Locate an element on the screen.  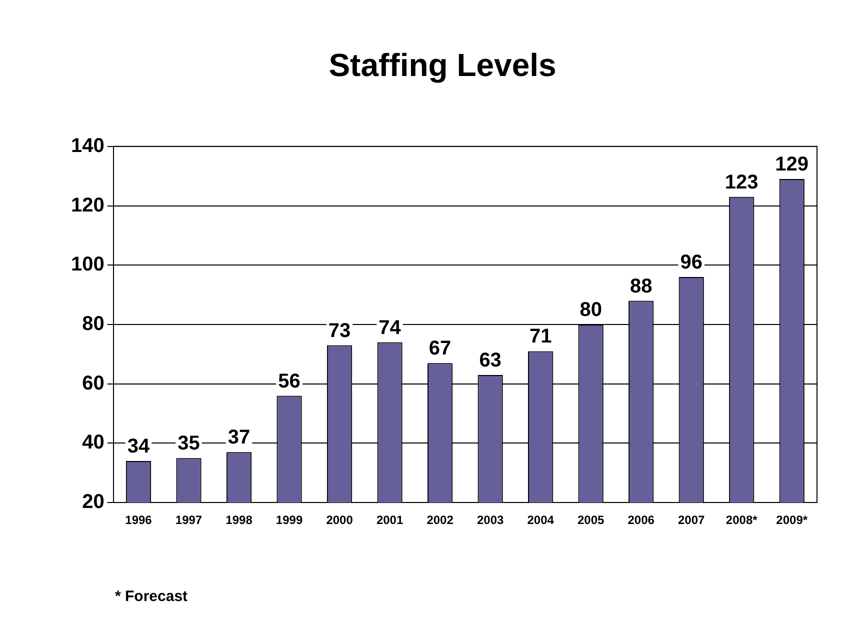
data-label: 71 is located at coordinates (540, 337).